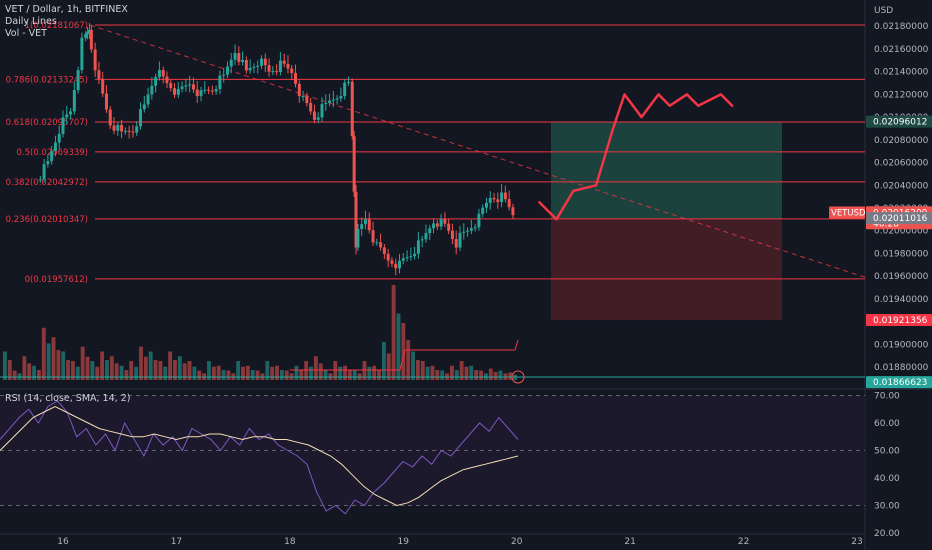 Image resolution: width=932 pixels, height=550 pixels. I want to click on fib-label: 0.236(0.02010347), so click(47, 220).